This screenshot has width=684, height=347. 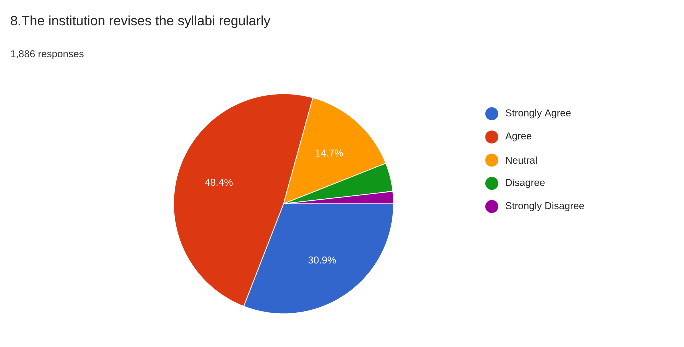 I want to click on data-label: 14.7%, so click(x=330, y=153).